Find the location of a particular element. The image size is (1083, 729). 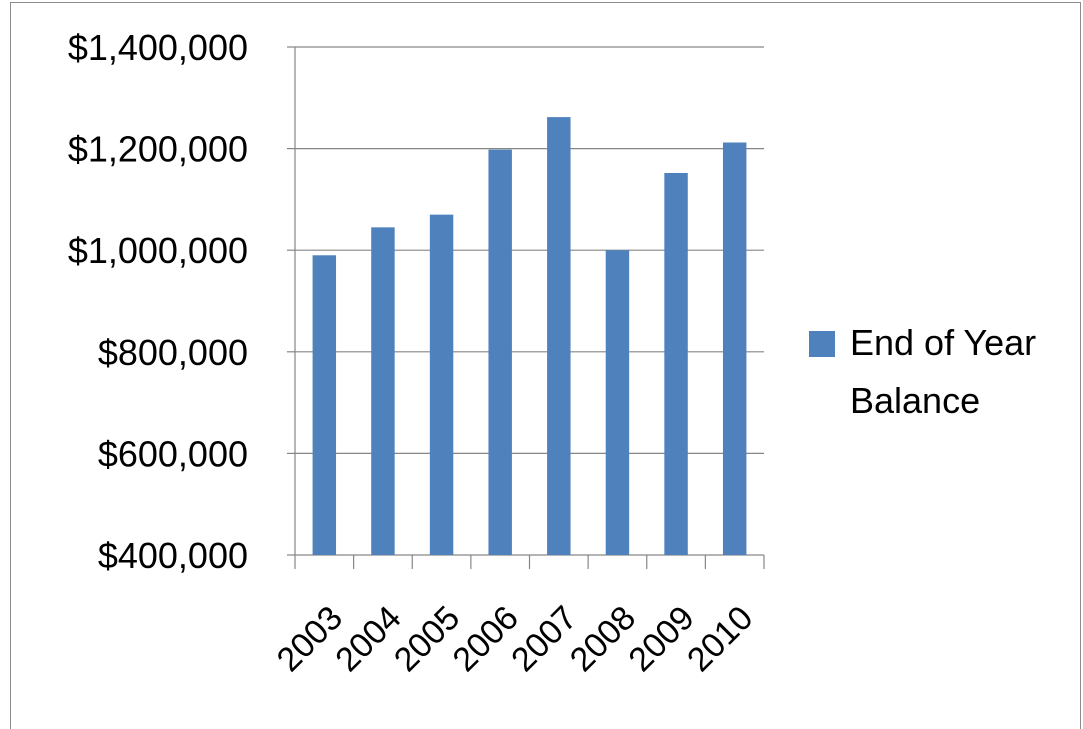

legend-label-line-2: Balance is located at coordinates (915, 400).